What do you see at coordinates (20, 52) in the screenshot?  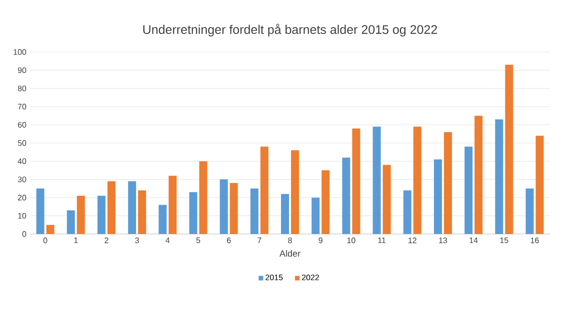 I see `y-tick-label: 100` at bounding box center [20, 52].